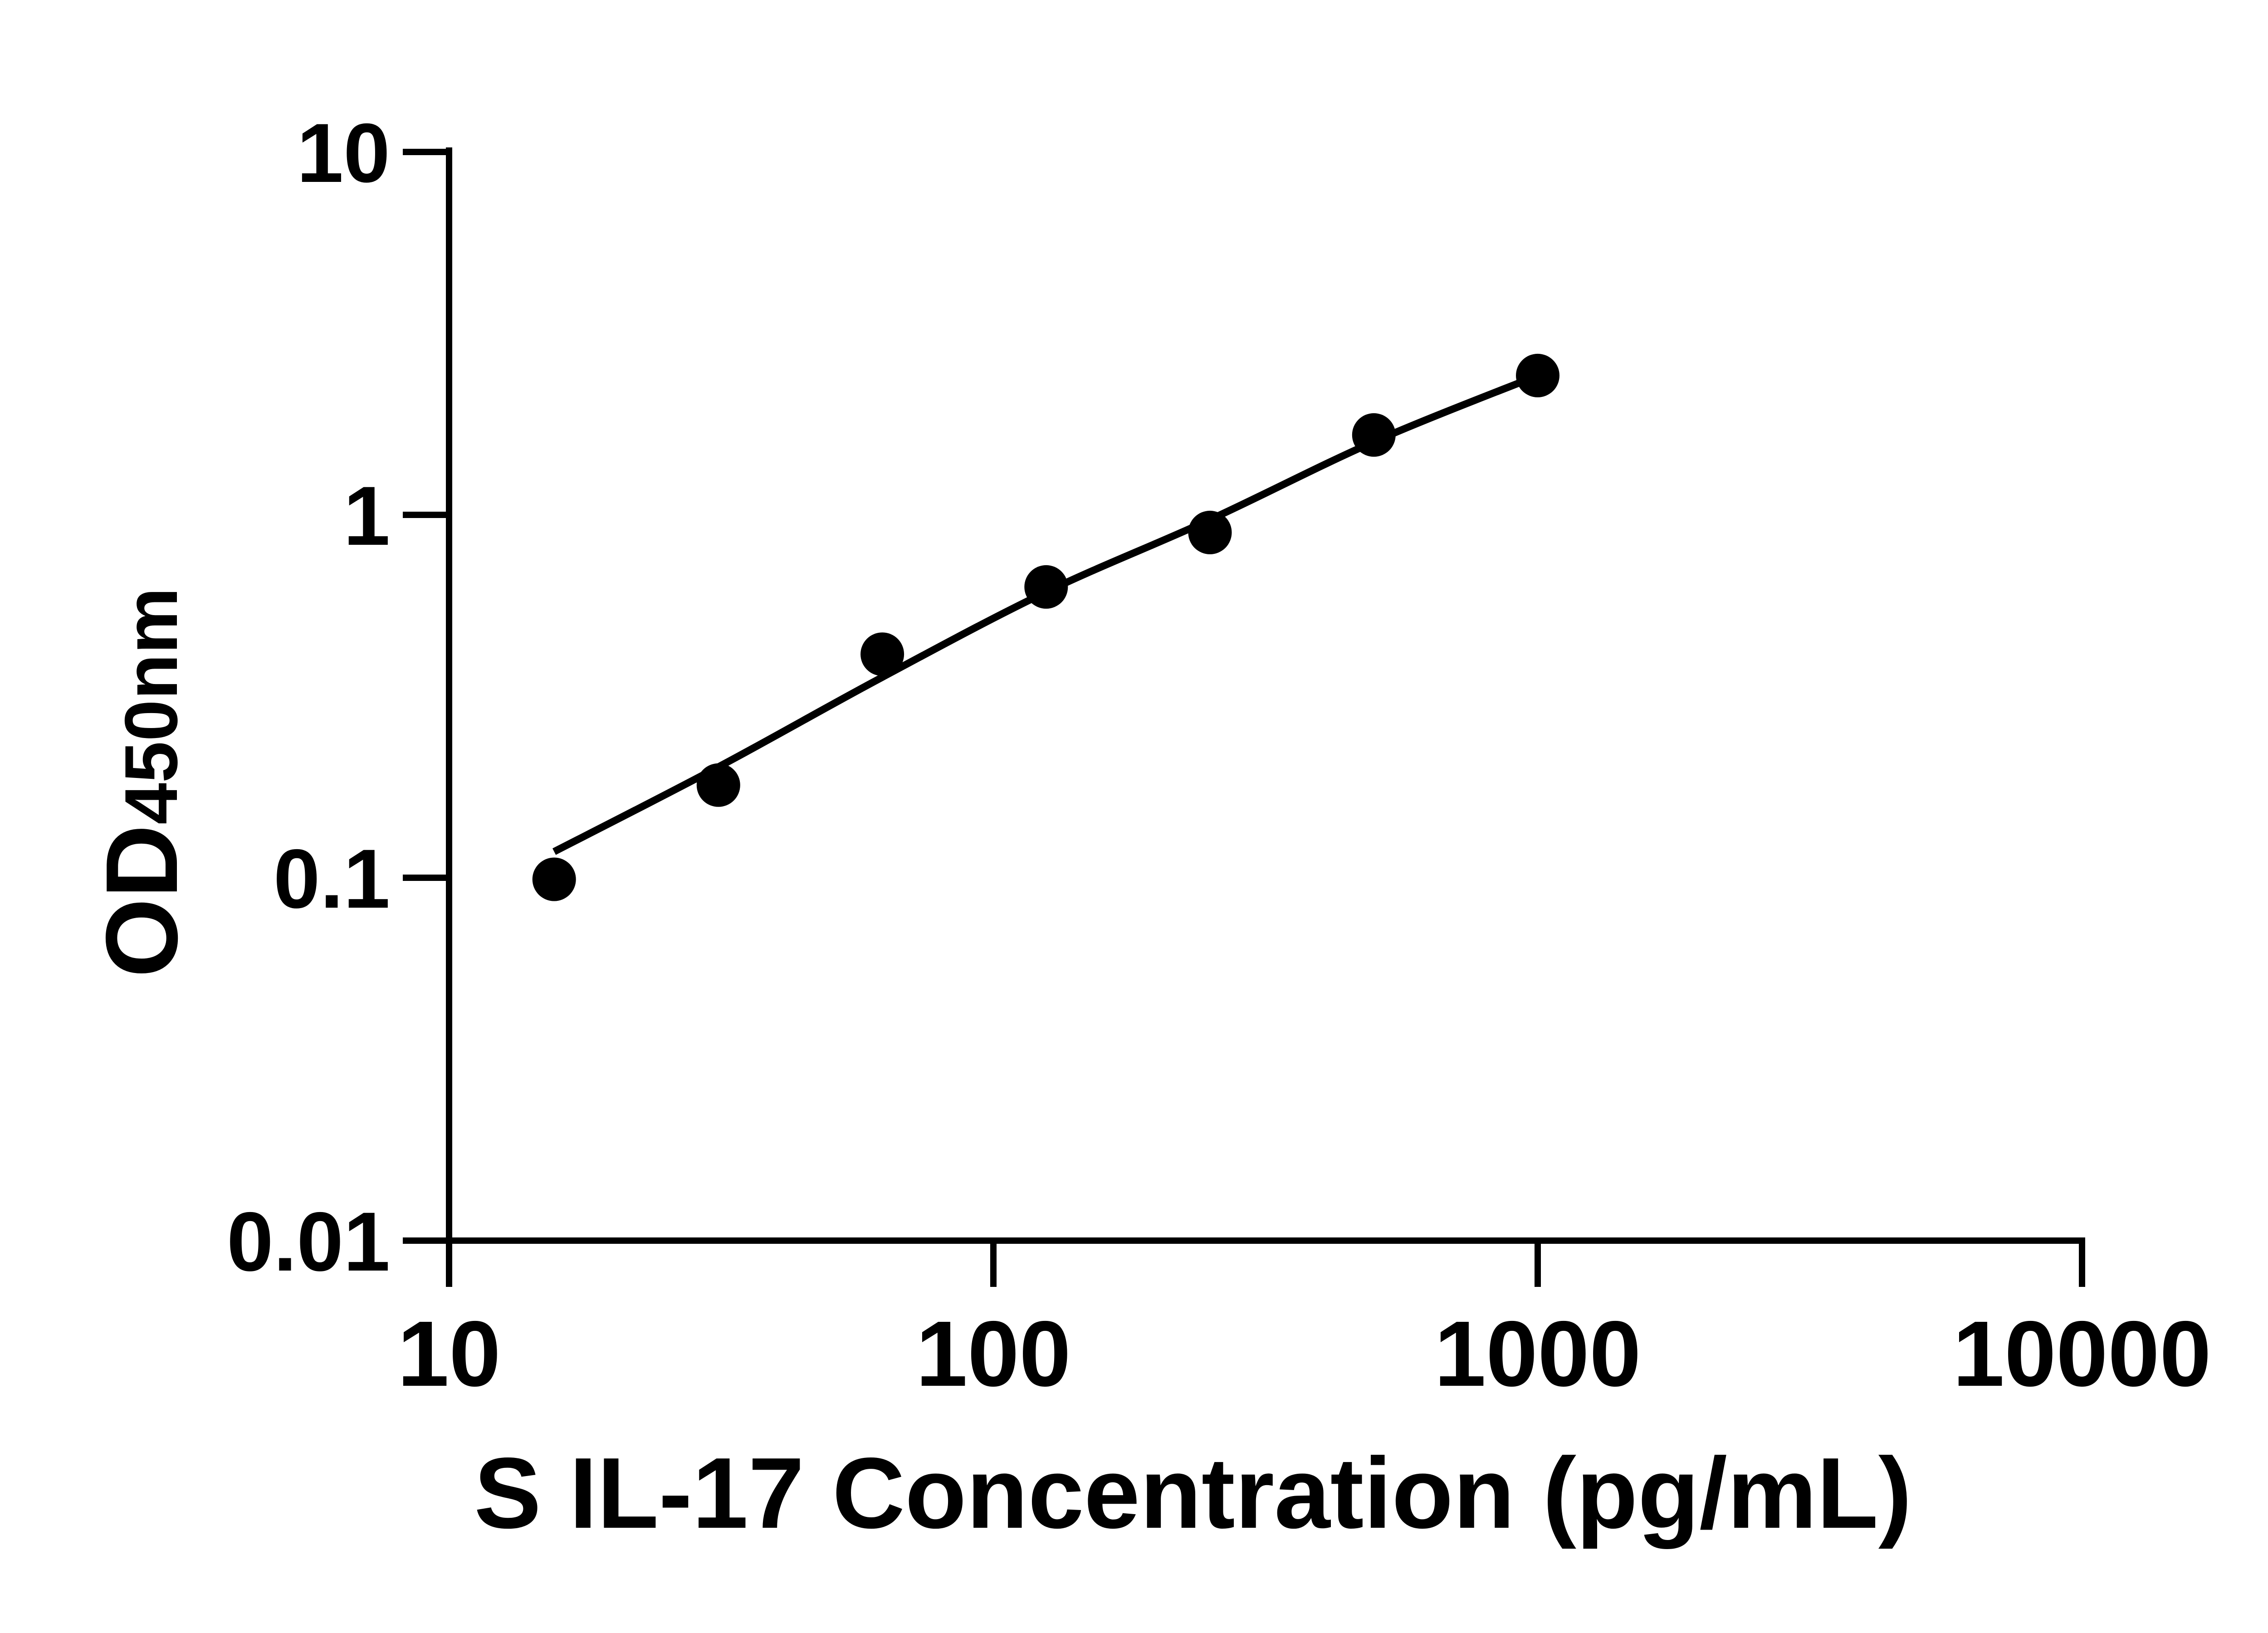 This screenshot has width=2268, height=1633. Describe the element at coordinates (994, 1354) in the screenshot. I see `x-tick-label-100: 100` at that location.